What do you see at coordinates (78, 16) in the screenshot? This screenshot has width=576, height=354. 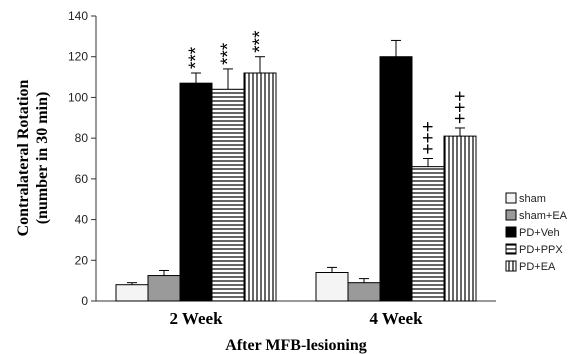 I see `y-tick-label: 140` at bounding box center [78, 16].